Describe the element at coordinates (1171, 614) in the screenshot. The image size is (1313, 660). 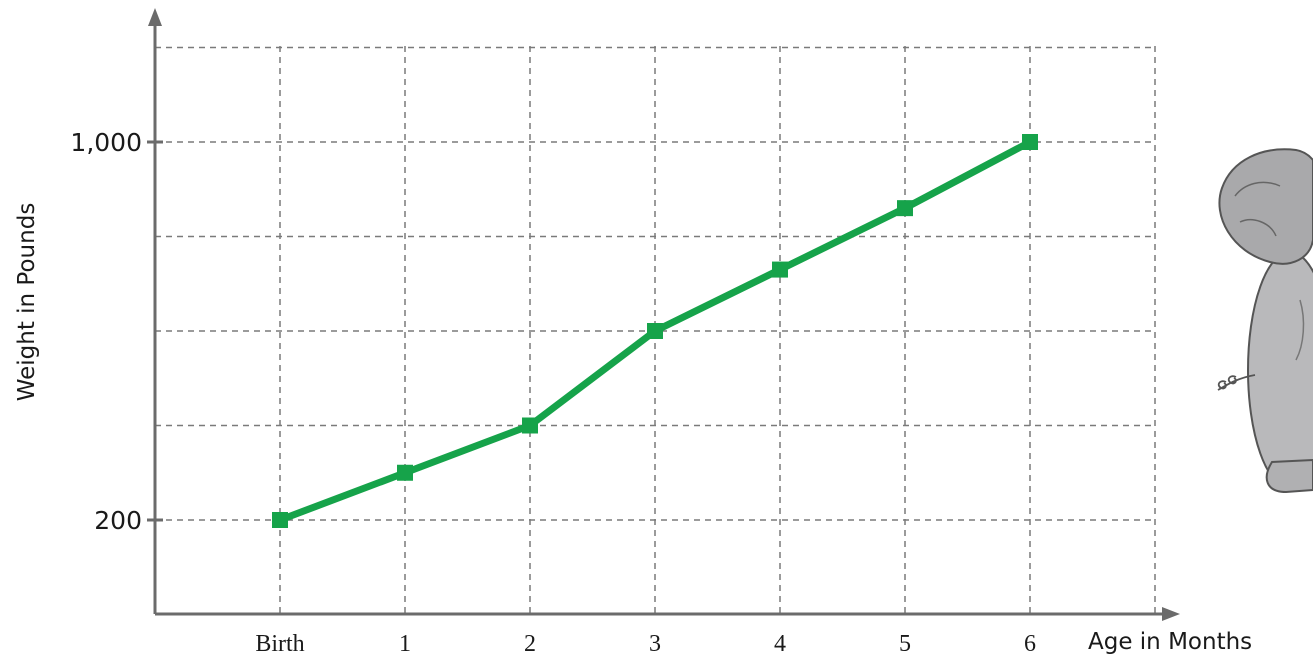
I see `x-axis-arrow` at that location.